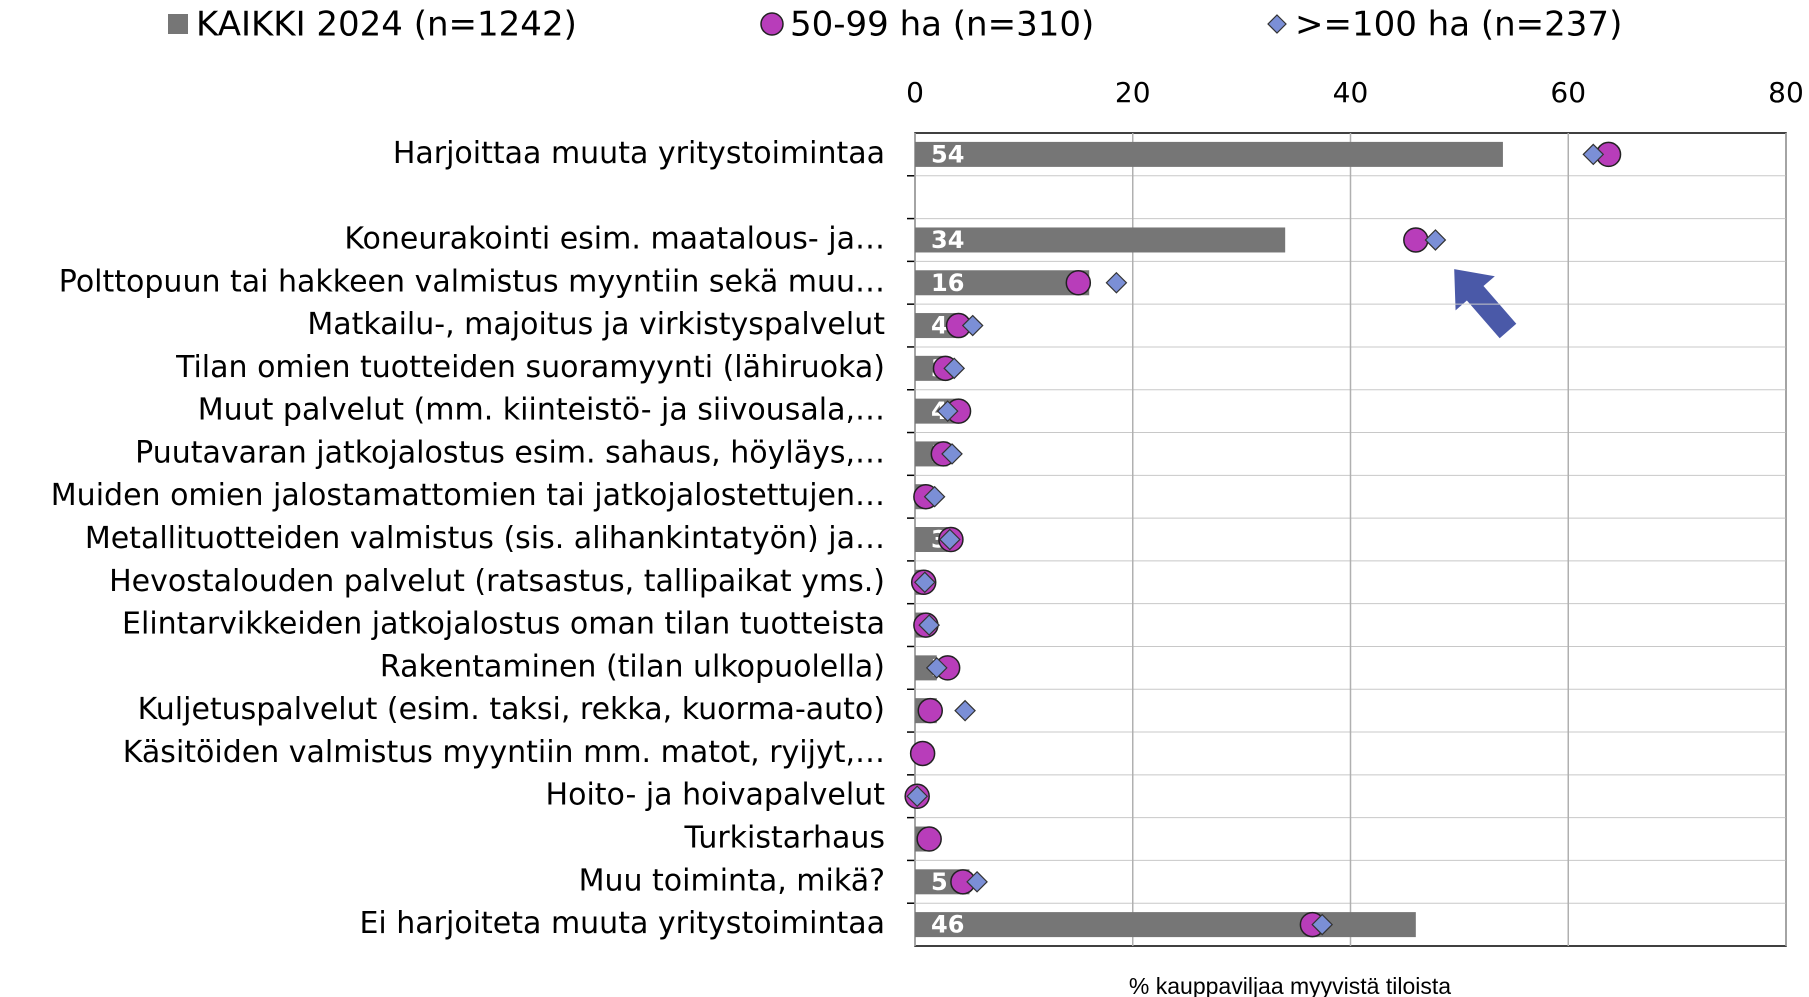  What do you see at coordinates (1568, 92) in the screenshot?
I see `x-tick-label: 60` at bounding box center [1568, 92].